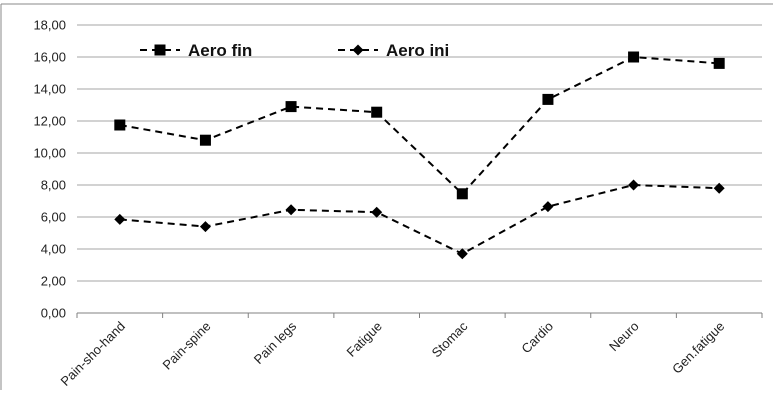 The image size is (774, 395). Describe the element at coordinates (294, 50) in the screenshot. I see `legend: Aero fin Aero ini` at that location.